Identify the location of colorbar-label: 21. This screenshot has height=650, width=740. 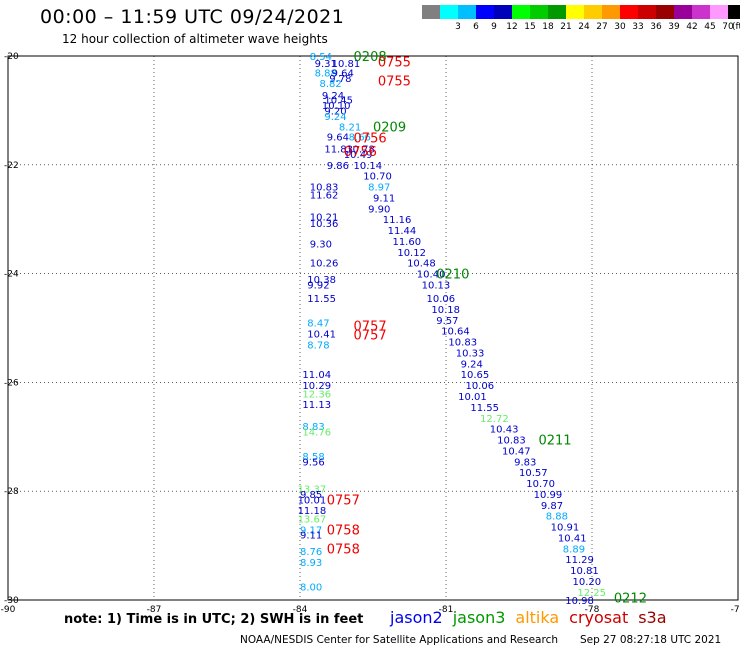
(566, 27).